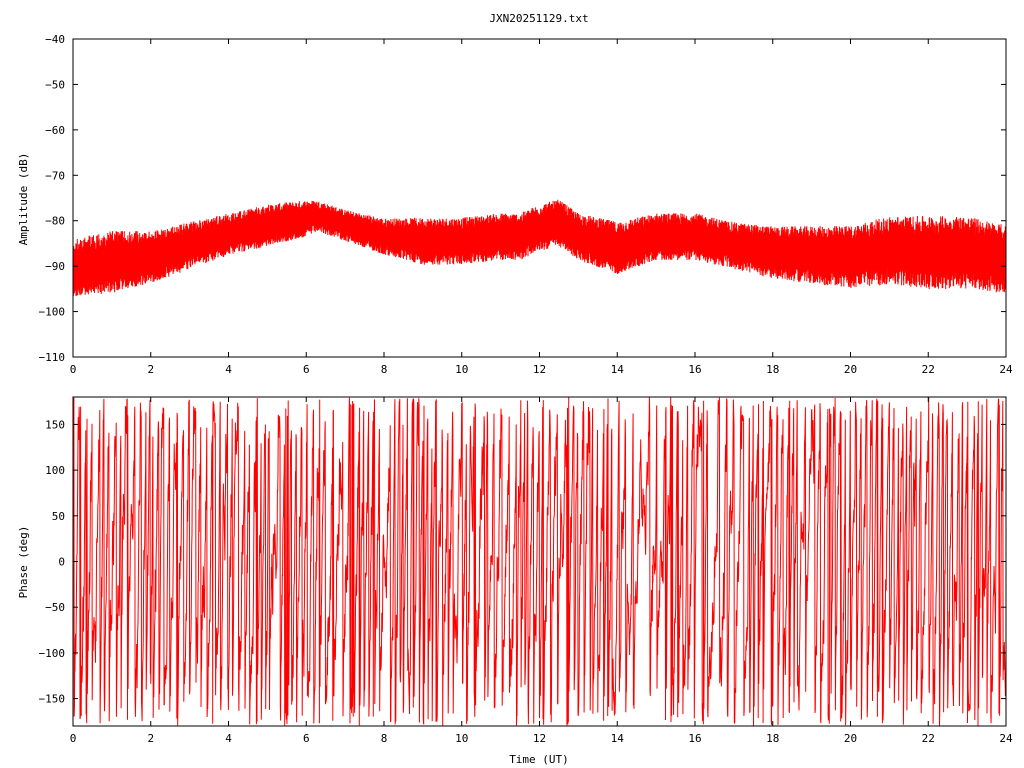 The image size is (1024, 768). Describe the element at coordinates (539, 369) in the screenshot. I see `amplitude-x-tick-label: 12` at that location.